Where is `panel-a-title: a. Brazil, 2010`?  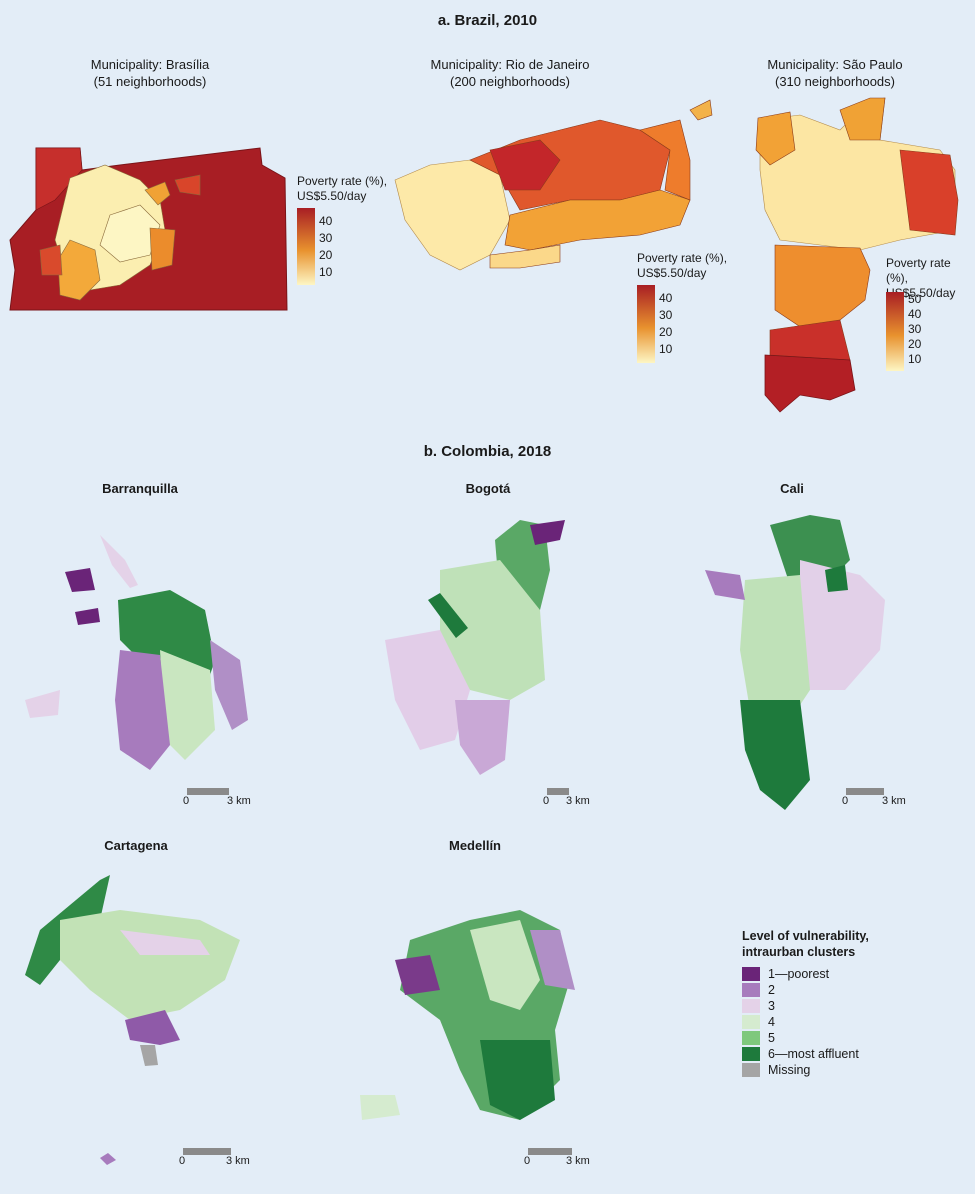 panel-a-title: a. Brazil, 2010 is located at coordinates (487, 20).